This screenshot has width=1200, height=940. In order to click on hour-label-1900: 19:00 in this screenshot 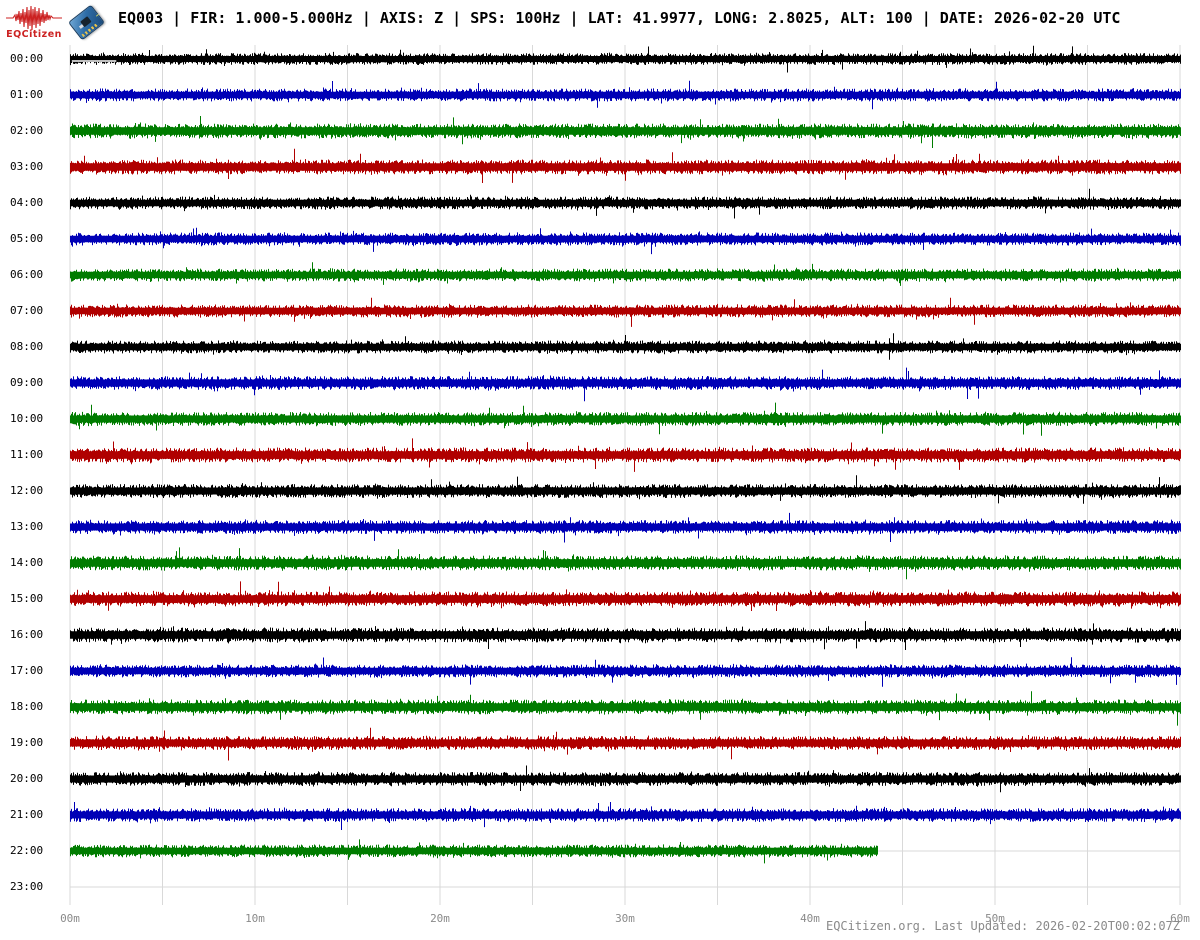, I will do `click(27, 742)`.